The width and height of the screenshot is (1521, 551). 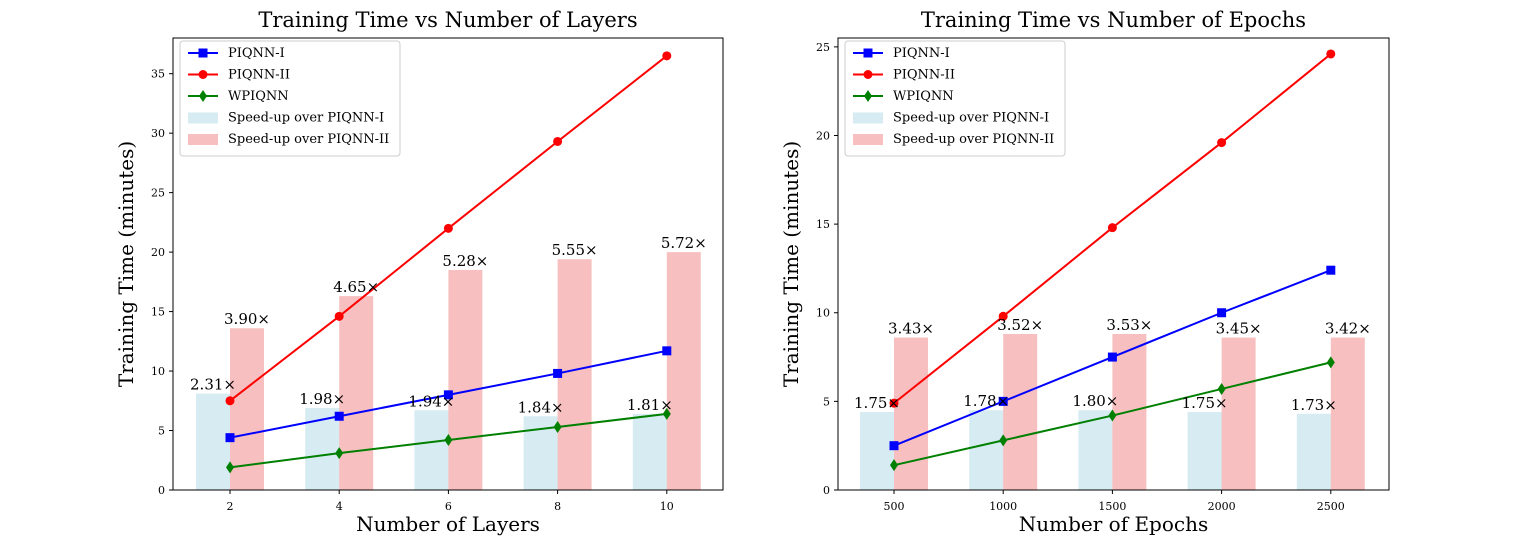 I want to click on speedup-piqnn2-label-2: 3.53×, so click(x=1129, y=325).